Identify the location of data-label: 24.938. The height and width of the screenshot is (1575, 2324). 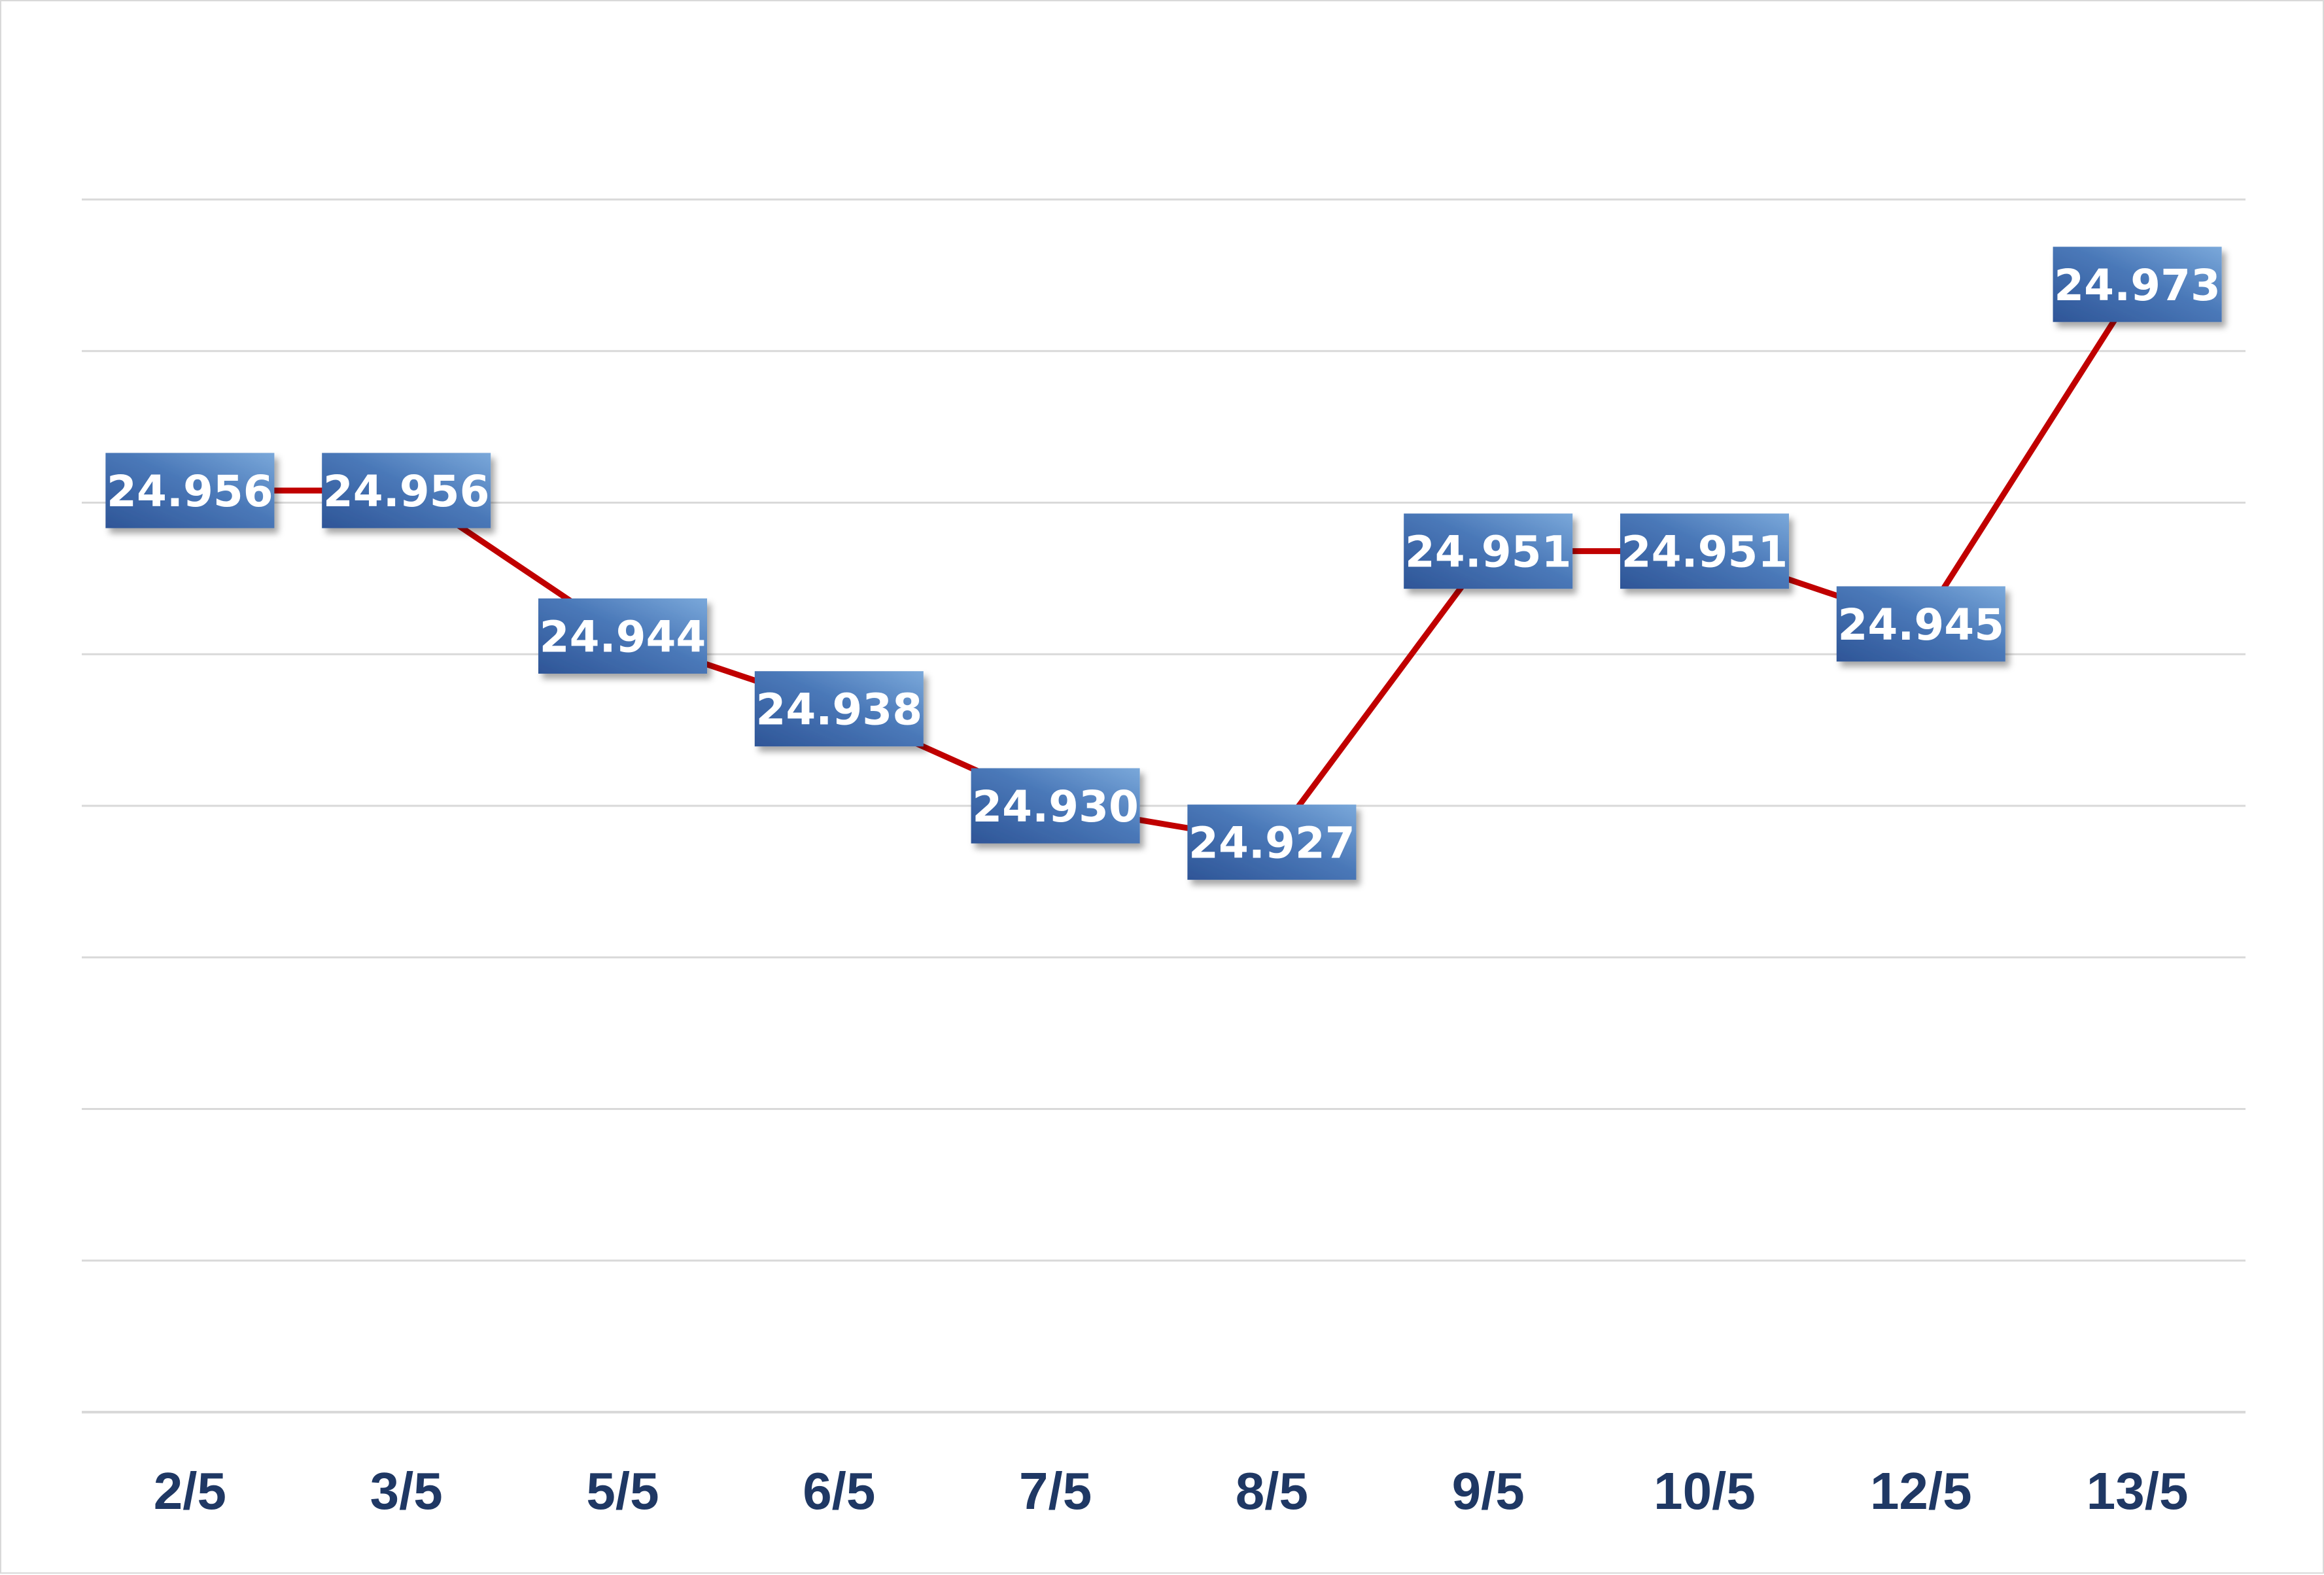
(839, 709).